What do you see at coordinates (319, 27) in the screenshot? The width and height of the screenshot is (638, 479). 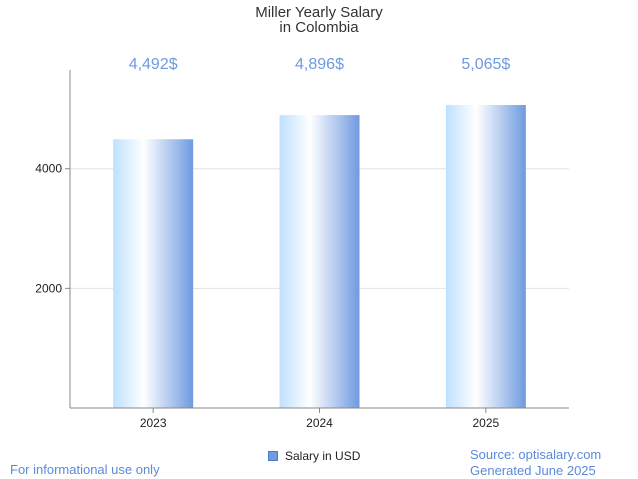 I see `chart-title-line-2: in Colombia` at bounding box center [319, 27].